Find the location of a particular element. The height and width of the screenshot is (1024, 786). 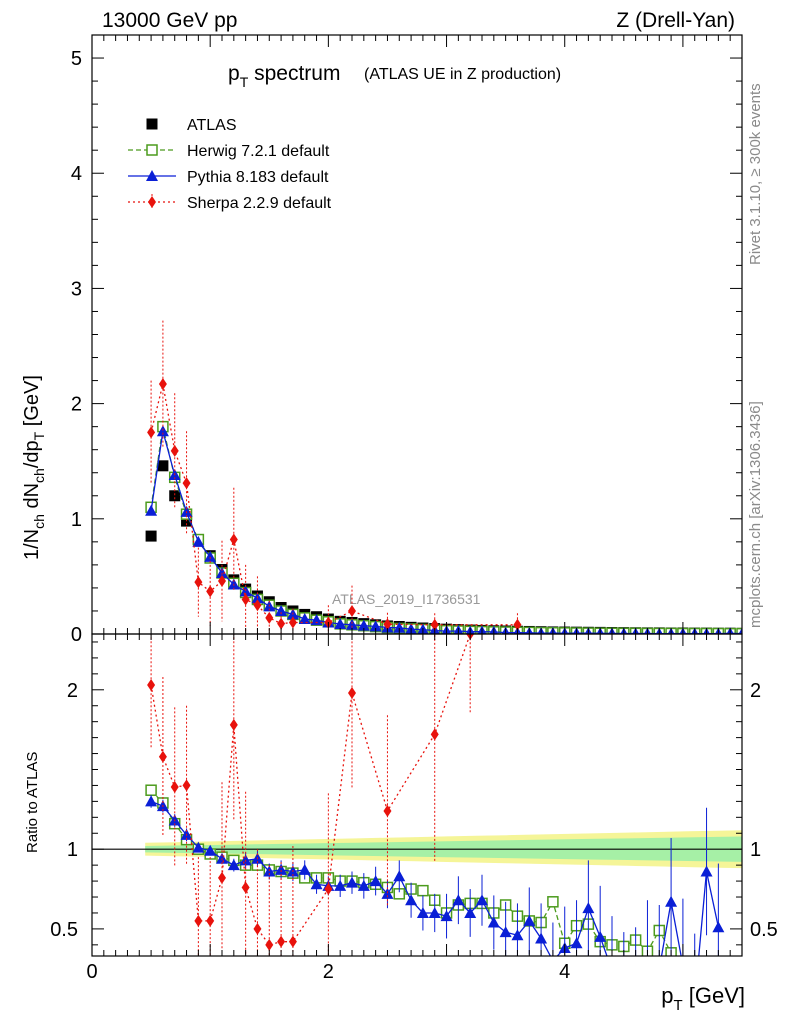

analysis-watermark: ATLAS_2019_I1736531 is located at coordinates (406, 599).